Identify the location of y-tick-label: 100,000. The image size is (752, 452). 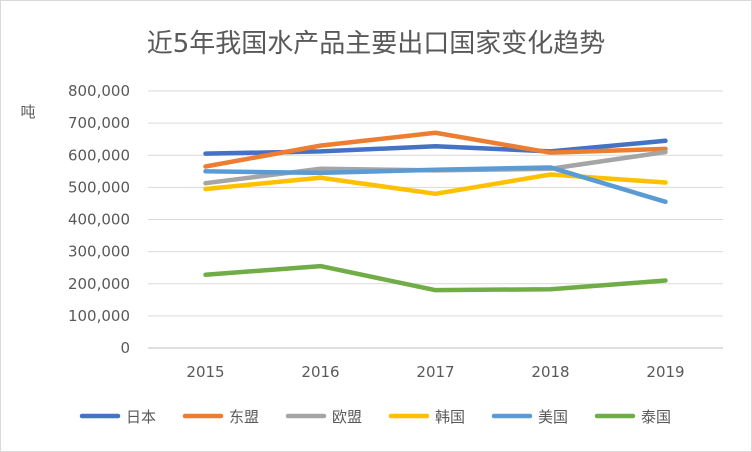
(99, 316).